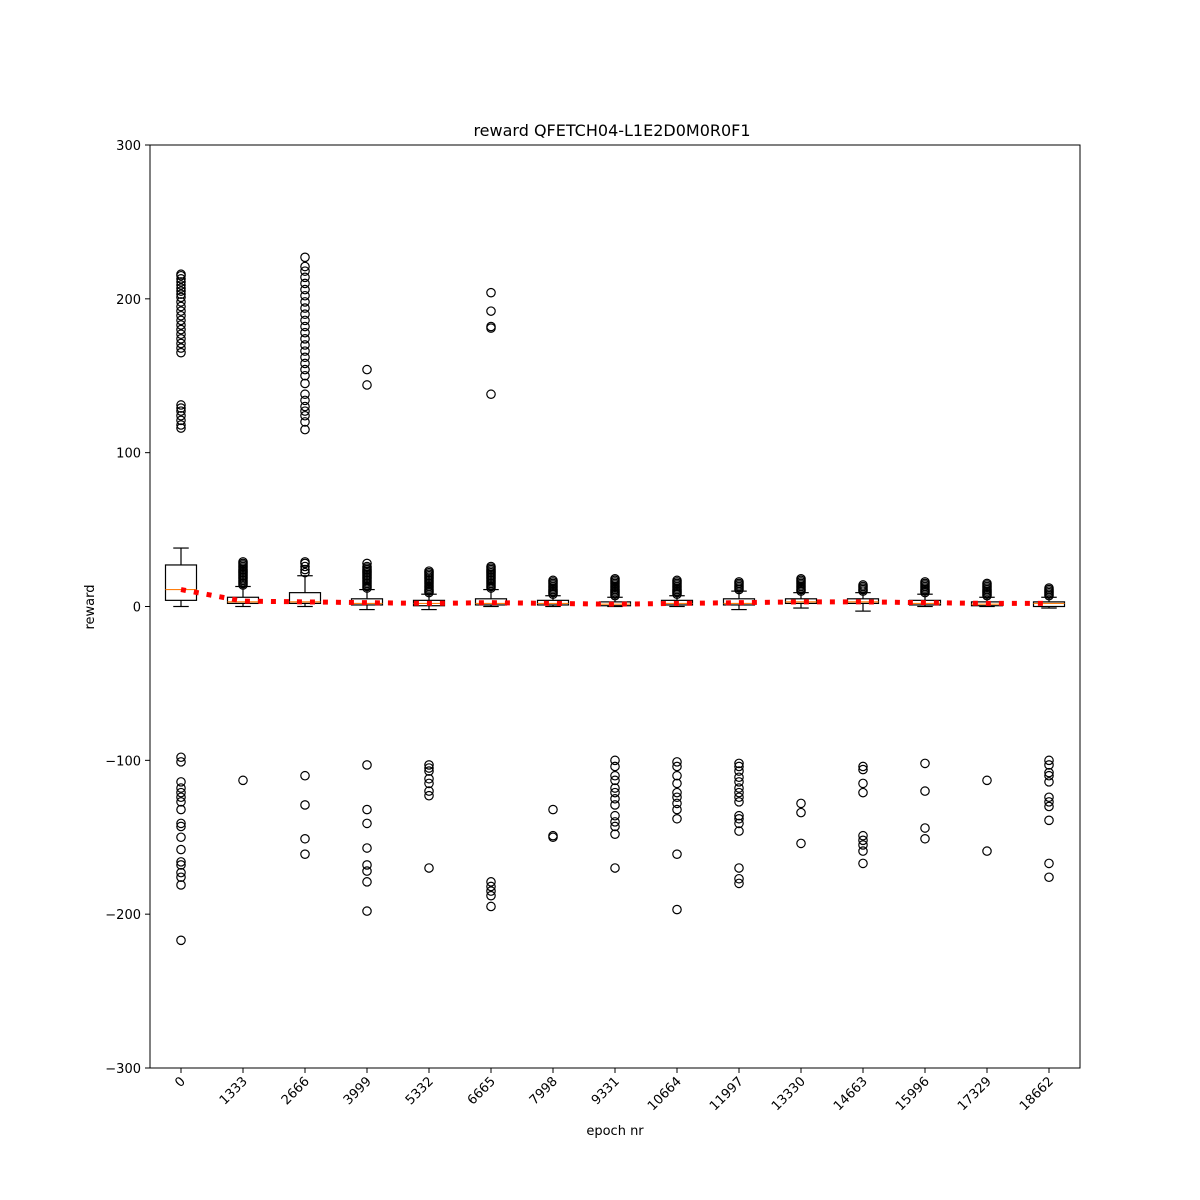  What do you see at coordinates (137, 608) in the screenshot?
I see `y-tick-label: 0` at bounding box center [137, 608].